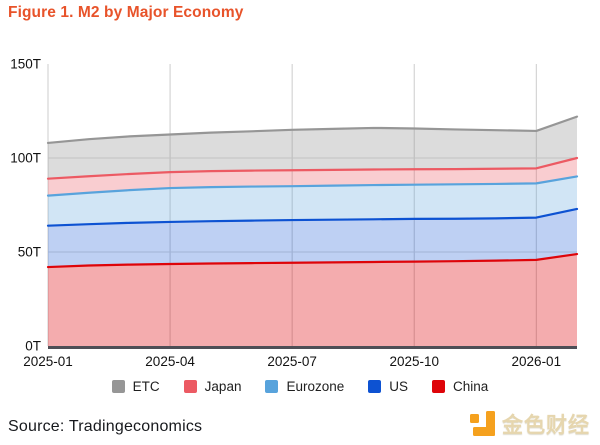 The height and width of the screenshot is (445, 600). What do you see at coordinates (312, 238) in the screenshot?
I see `area-us` at bounding box center [312, 238].